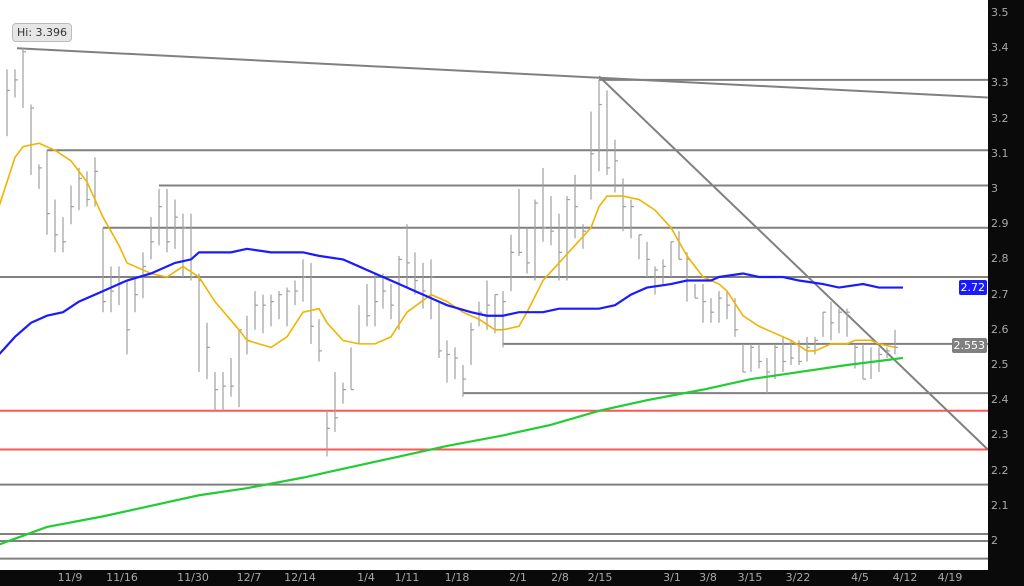 This screenshot has height=586, width=1024. What do you see at coordinates (1000, 118) in the screenshot?
I see `y-tick-label: 3.2` at bounding box center [1000, 118].